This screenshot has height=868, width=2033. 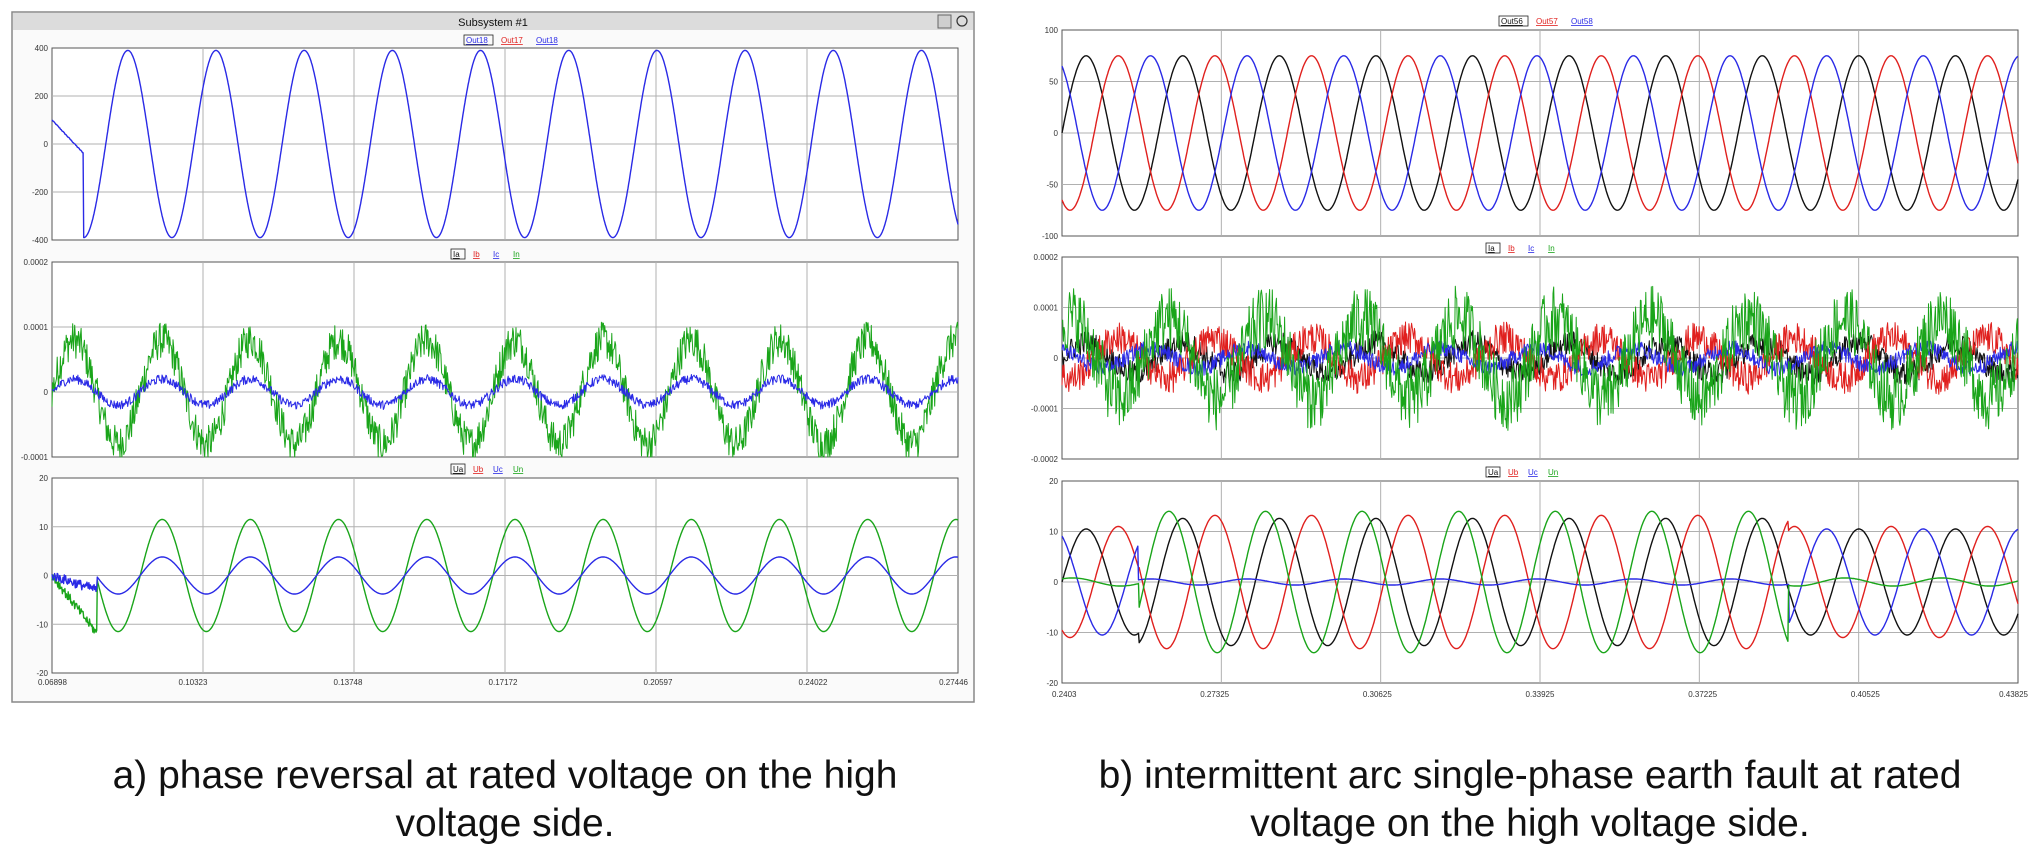 What do you see at coordinates (1064, 694) in the screenshot?
I see `x-tick-label: 0.2403` at bounding box center [1064, 694].